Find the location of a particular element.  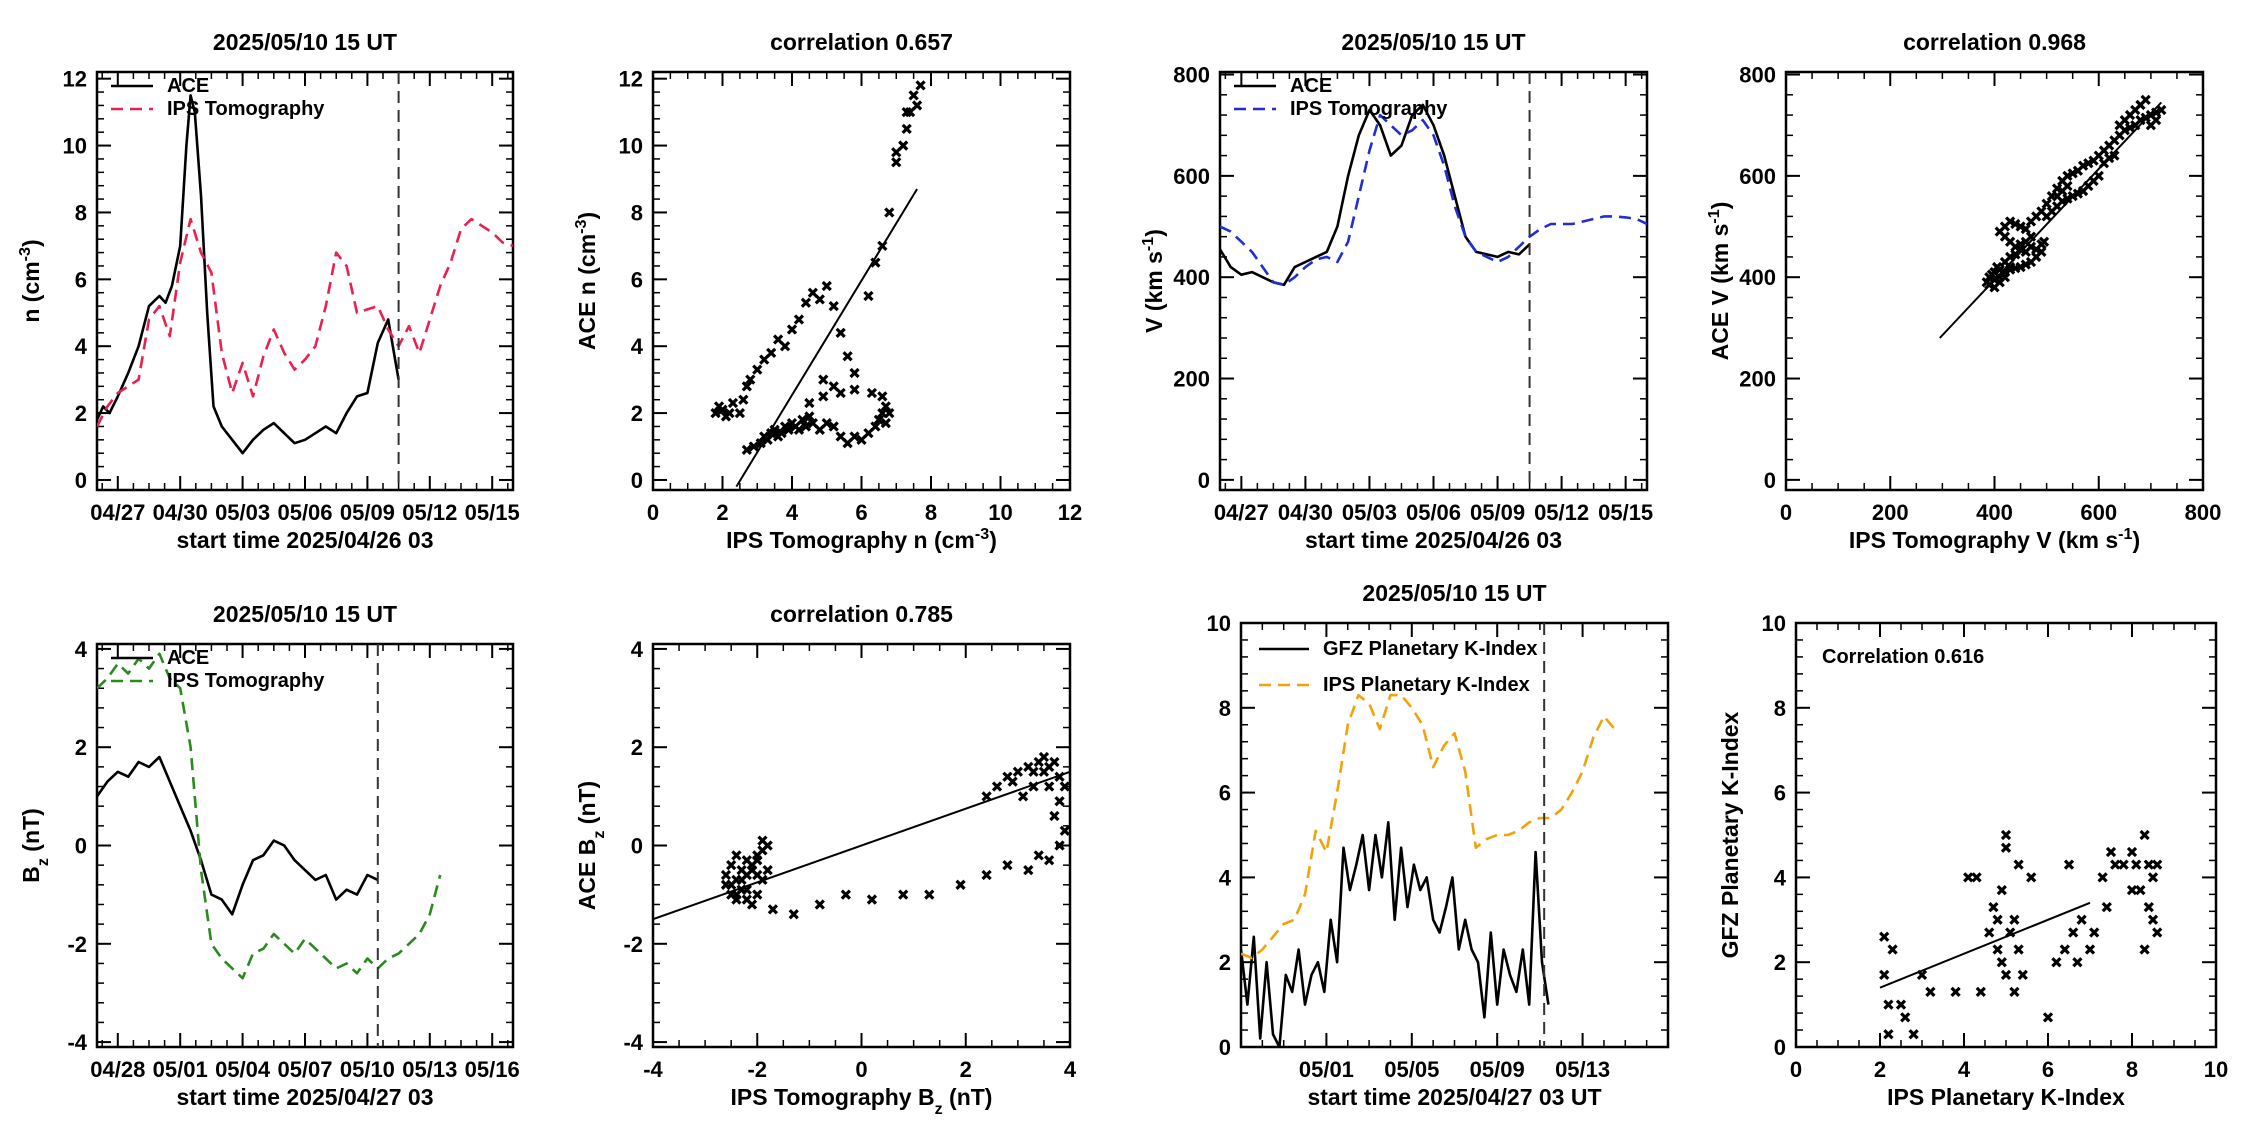

fit-line is located at coordinates (1985, 945).